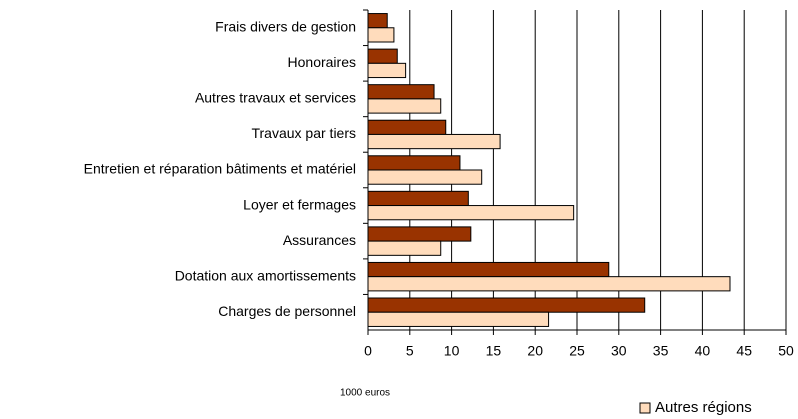 The width and height of the screenshot is (798, 419). I want to click on y-tick-label: Loyer et fermages, so click(299, 204).